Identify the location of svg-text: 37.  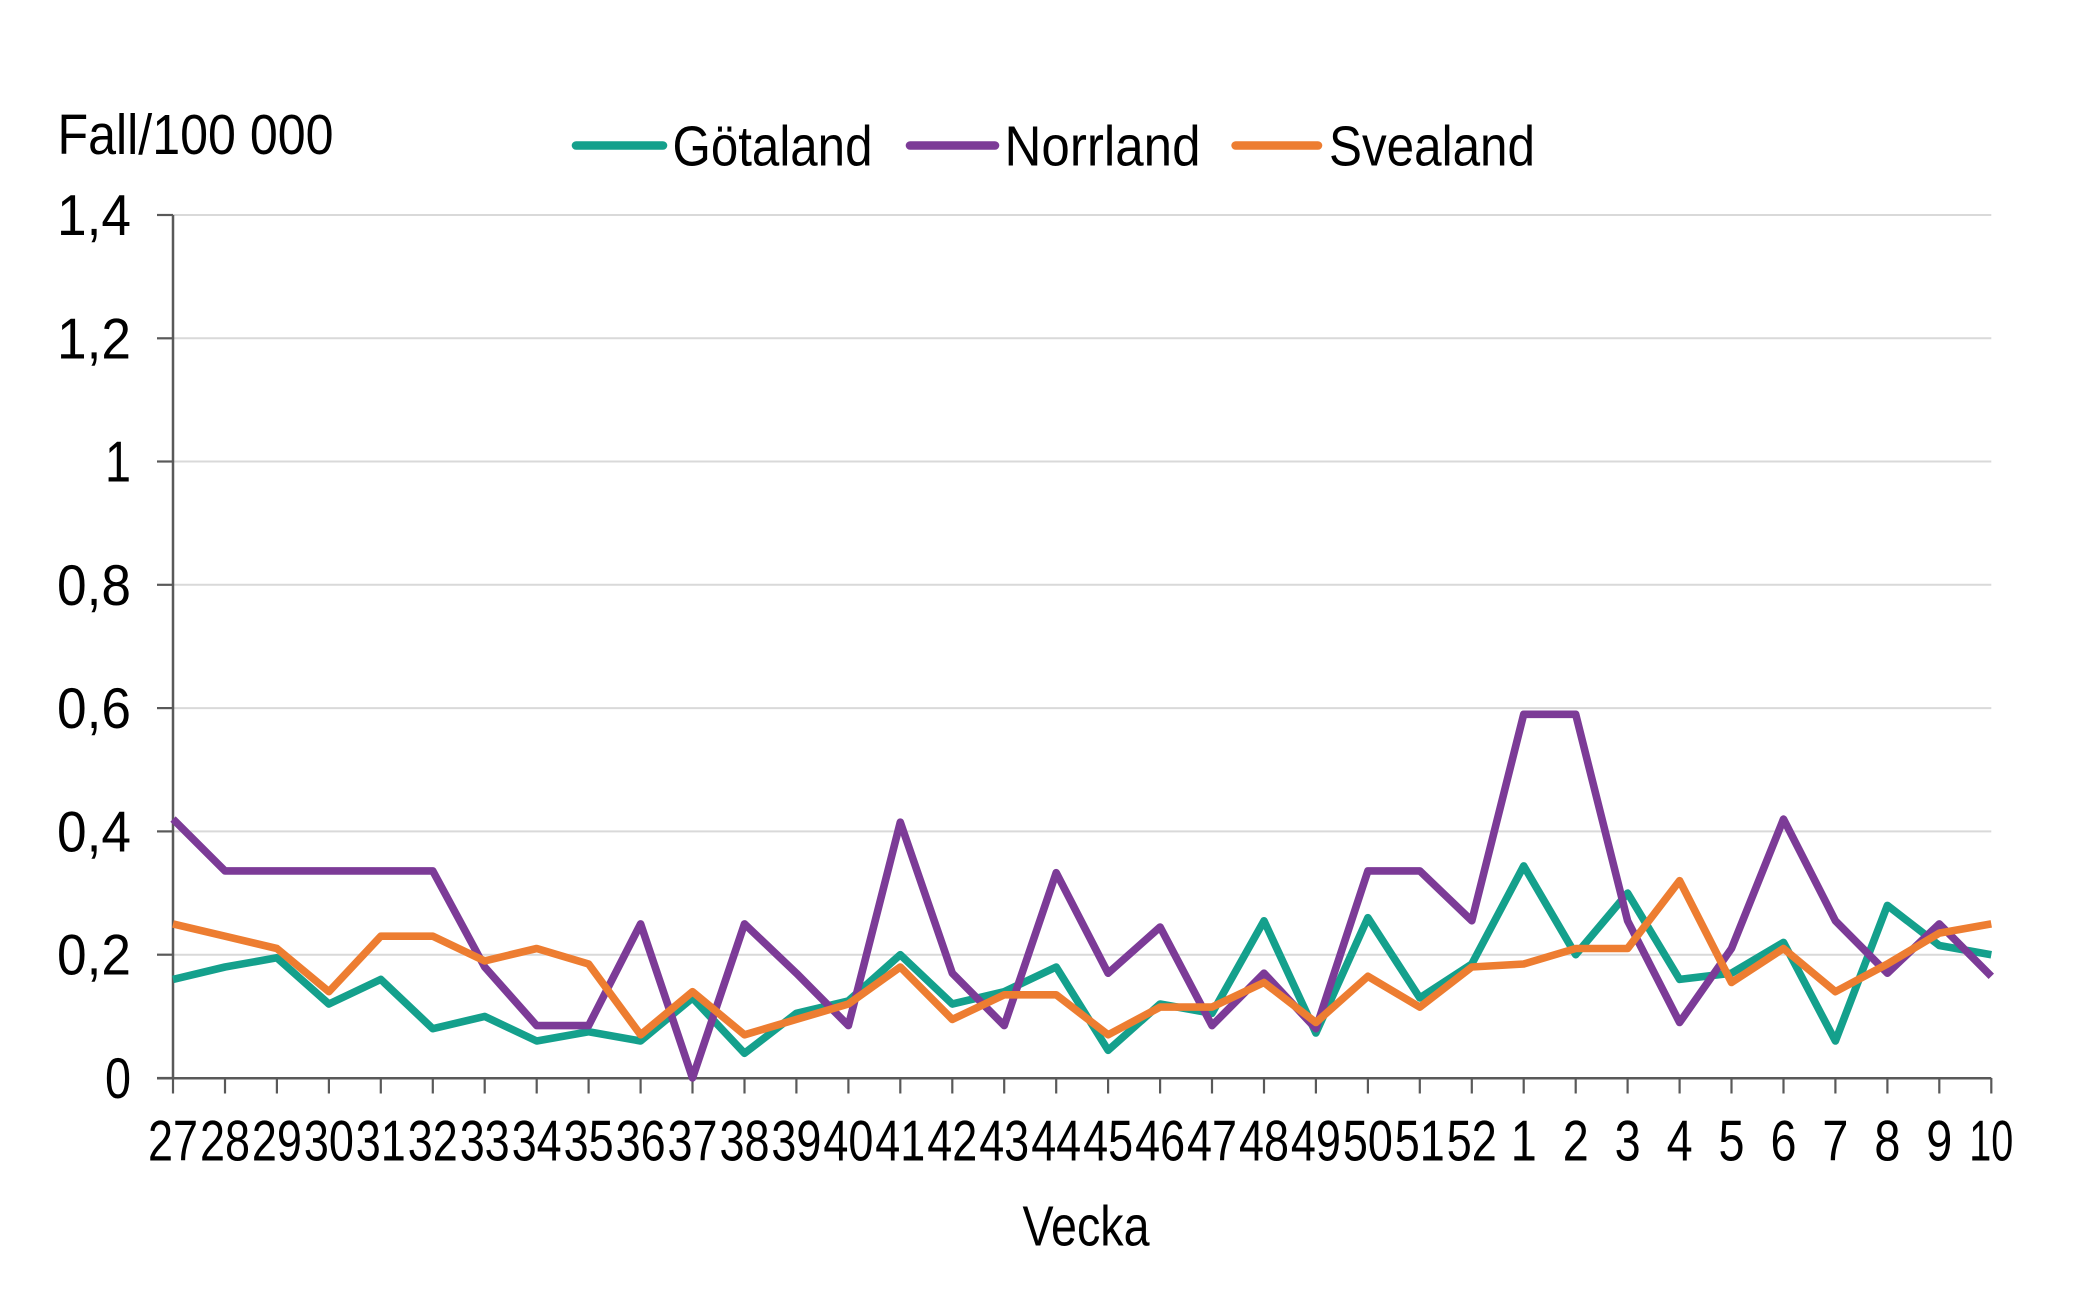
(693, 1142).